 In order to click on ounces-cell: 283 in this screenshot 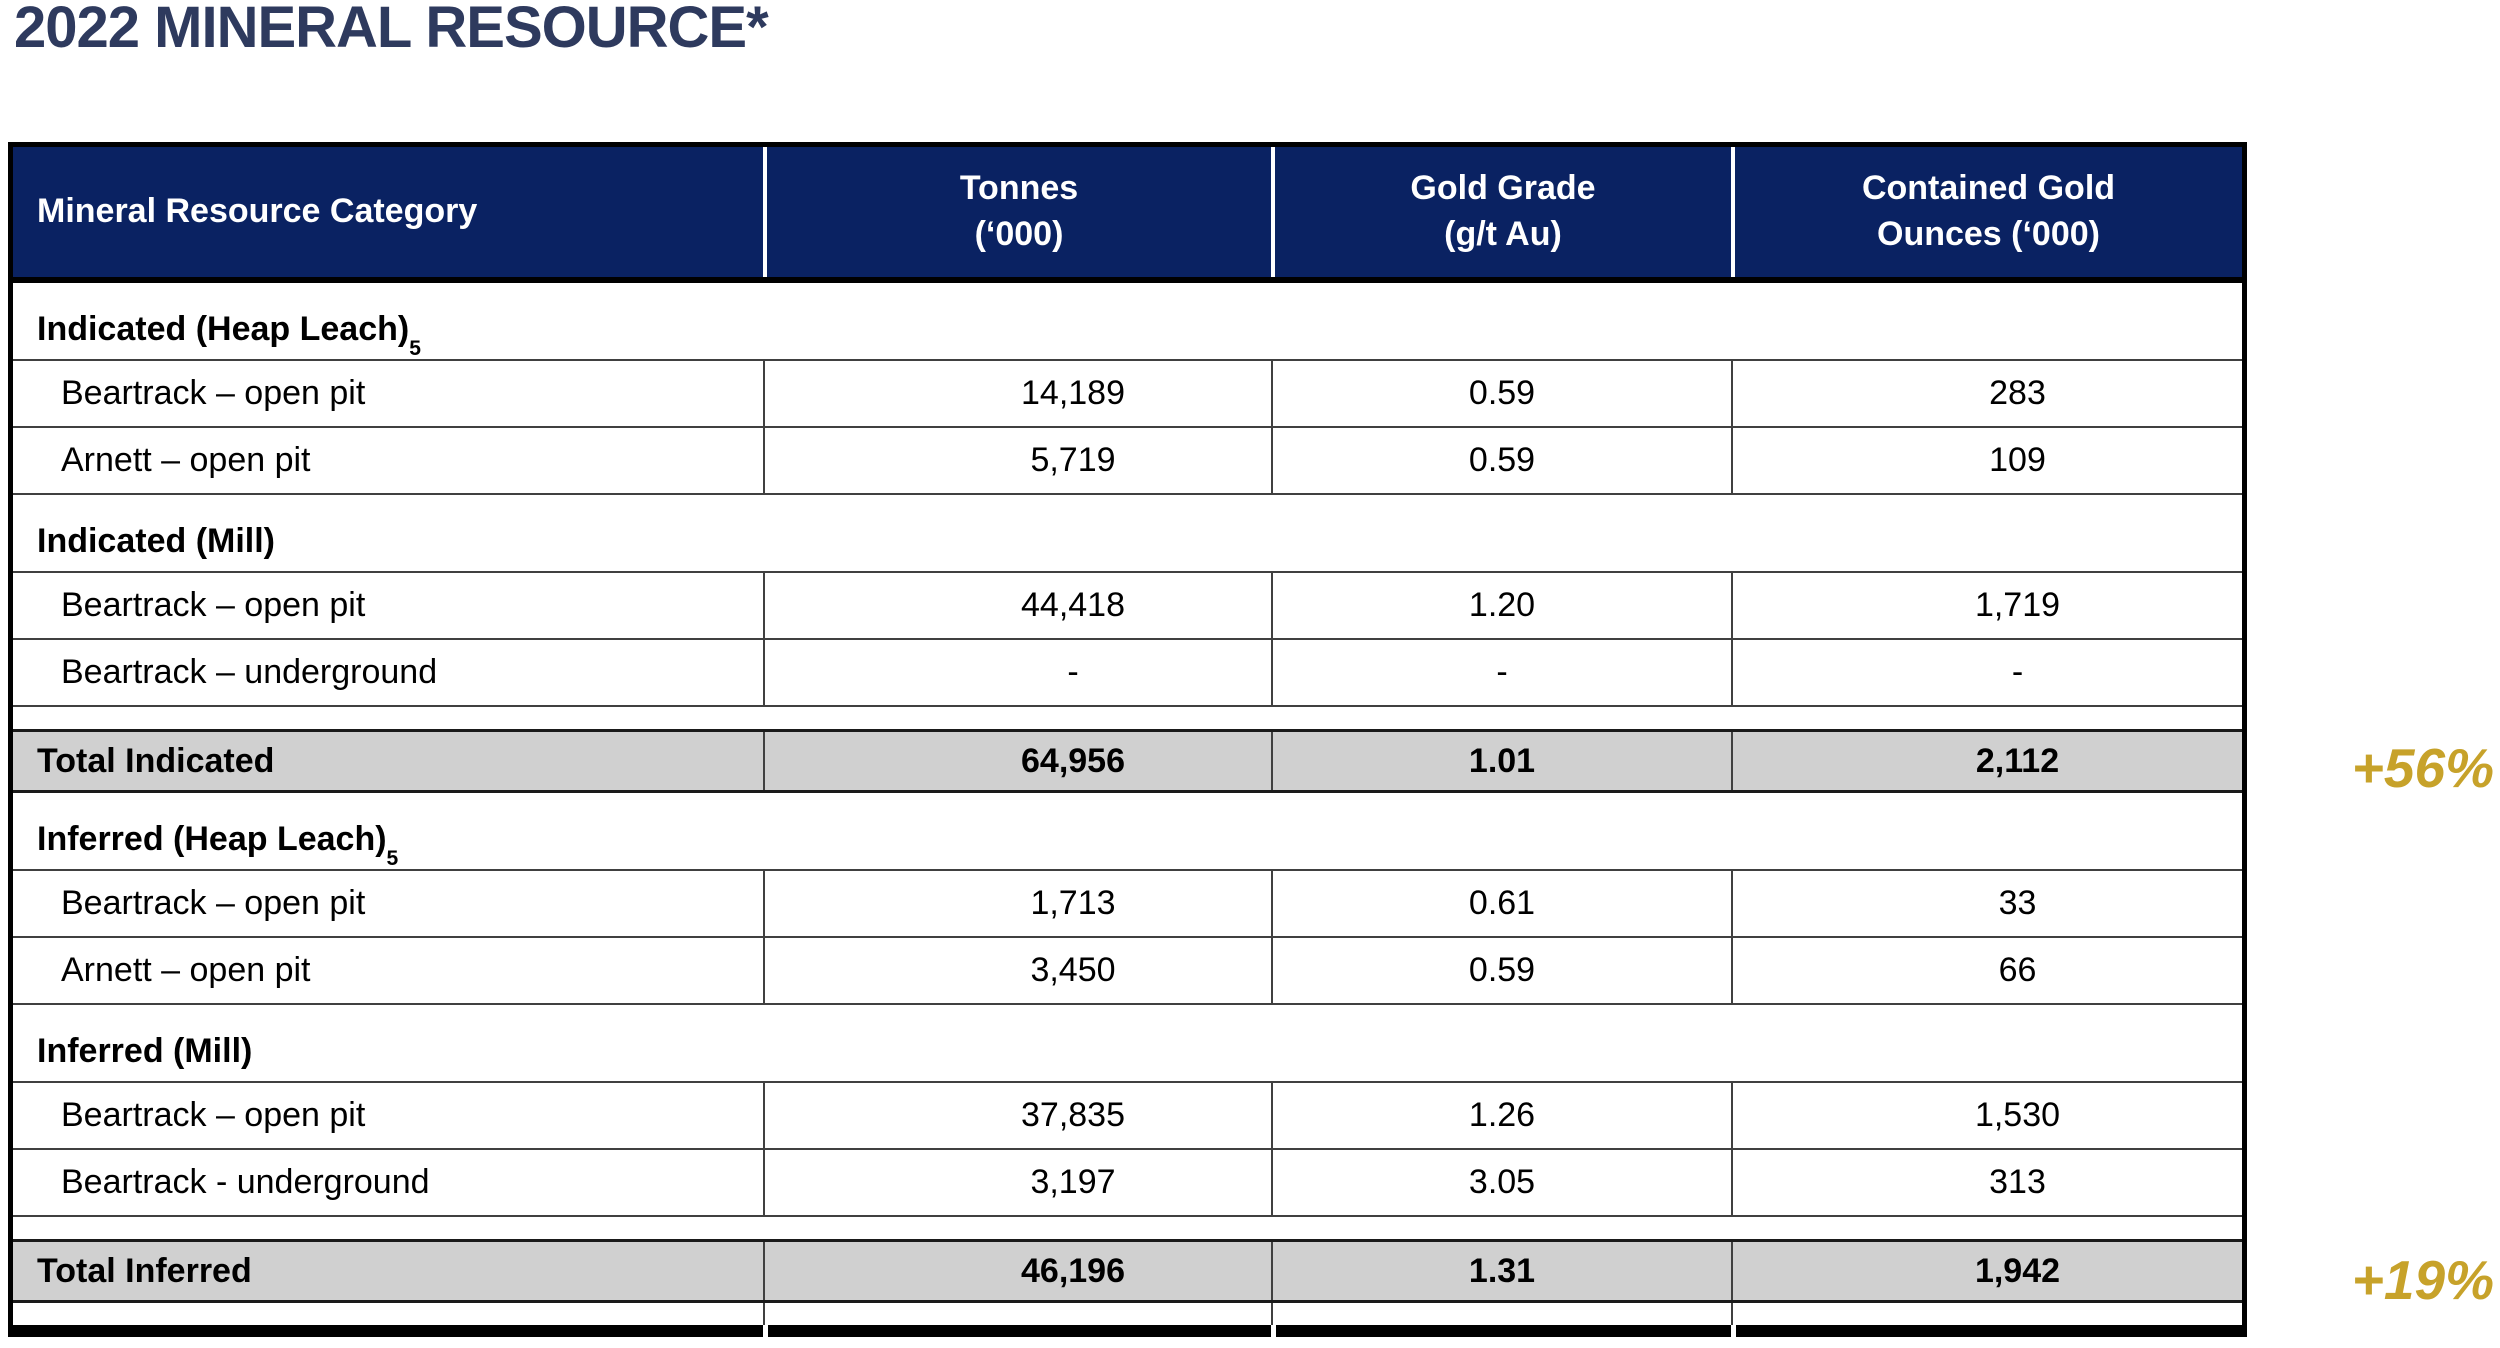, I will do `click(1986, 393)`.